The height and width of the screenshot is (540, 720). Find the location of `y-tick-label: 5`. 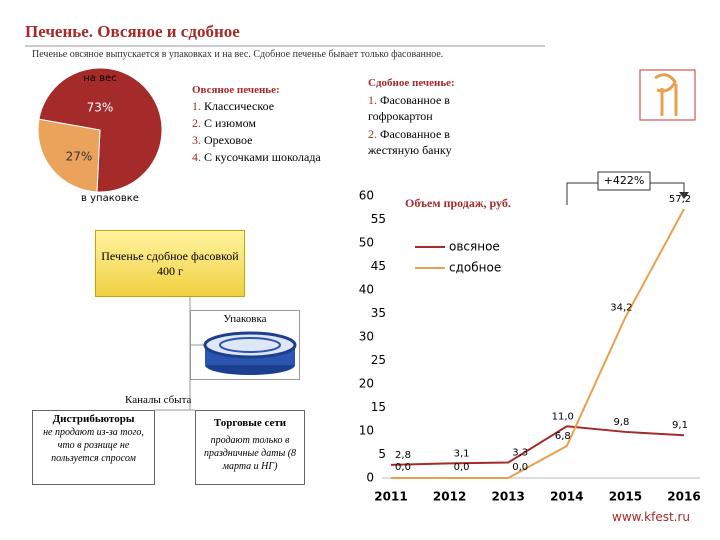

y-tick-label: 5 is located at coordinates (382, 454).